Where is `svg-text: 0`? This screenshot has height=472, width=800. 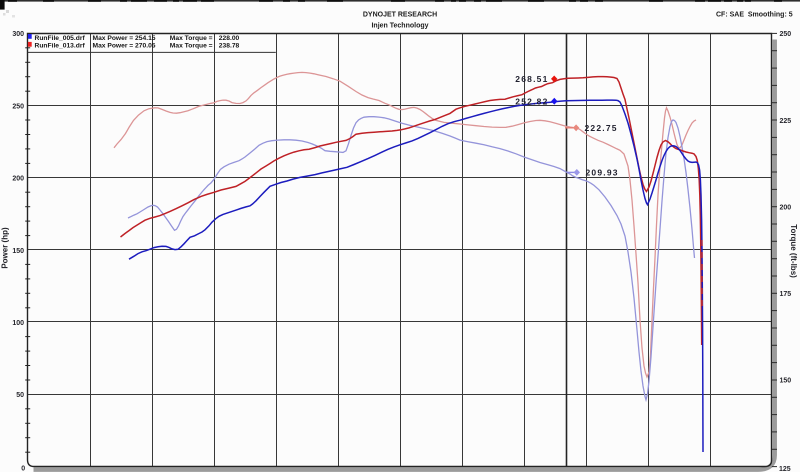 svg-text: 0 is located at coordinates (23, 468).